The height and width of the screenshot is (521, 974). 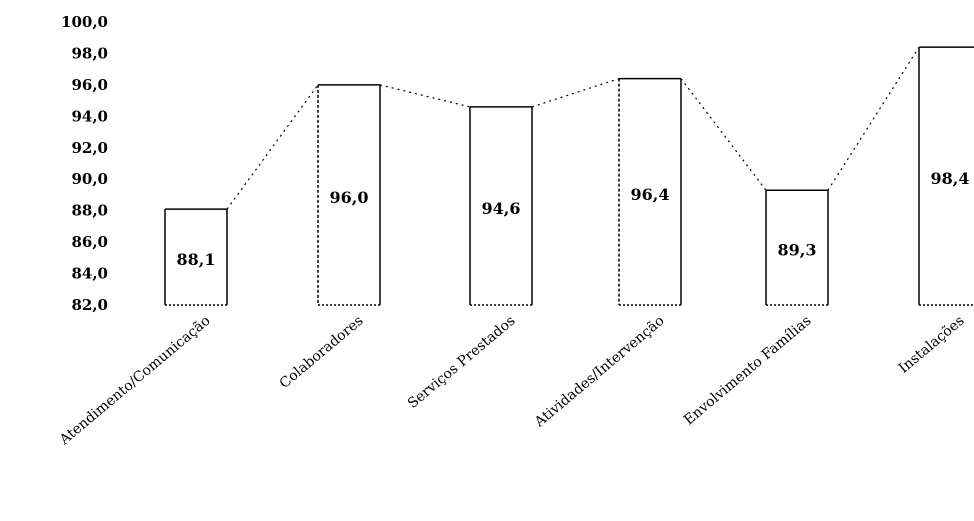 I want to click on y-tick-label: 100,0, so click(x=84, y=22).